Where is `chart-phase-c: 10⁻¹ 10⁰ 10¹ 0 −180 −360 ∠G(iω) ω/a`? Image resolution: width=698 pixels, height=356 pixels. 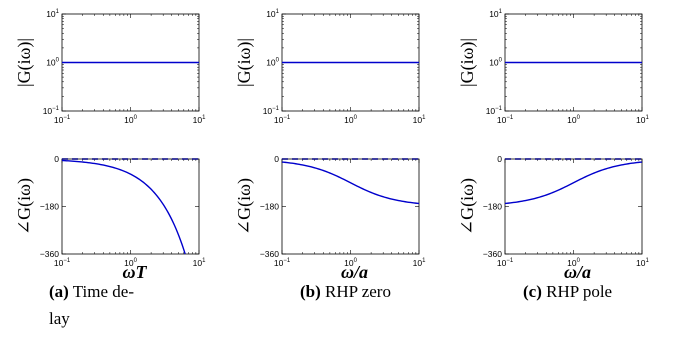 chart-phase-c: 10⁻¹ 10⁰ 10¹ 0 −180 −360 ∠G(iω) ω/a is located at coordinates (553, 218).